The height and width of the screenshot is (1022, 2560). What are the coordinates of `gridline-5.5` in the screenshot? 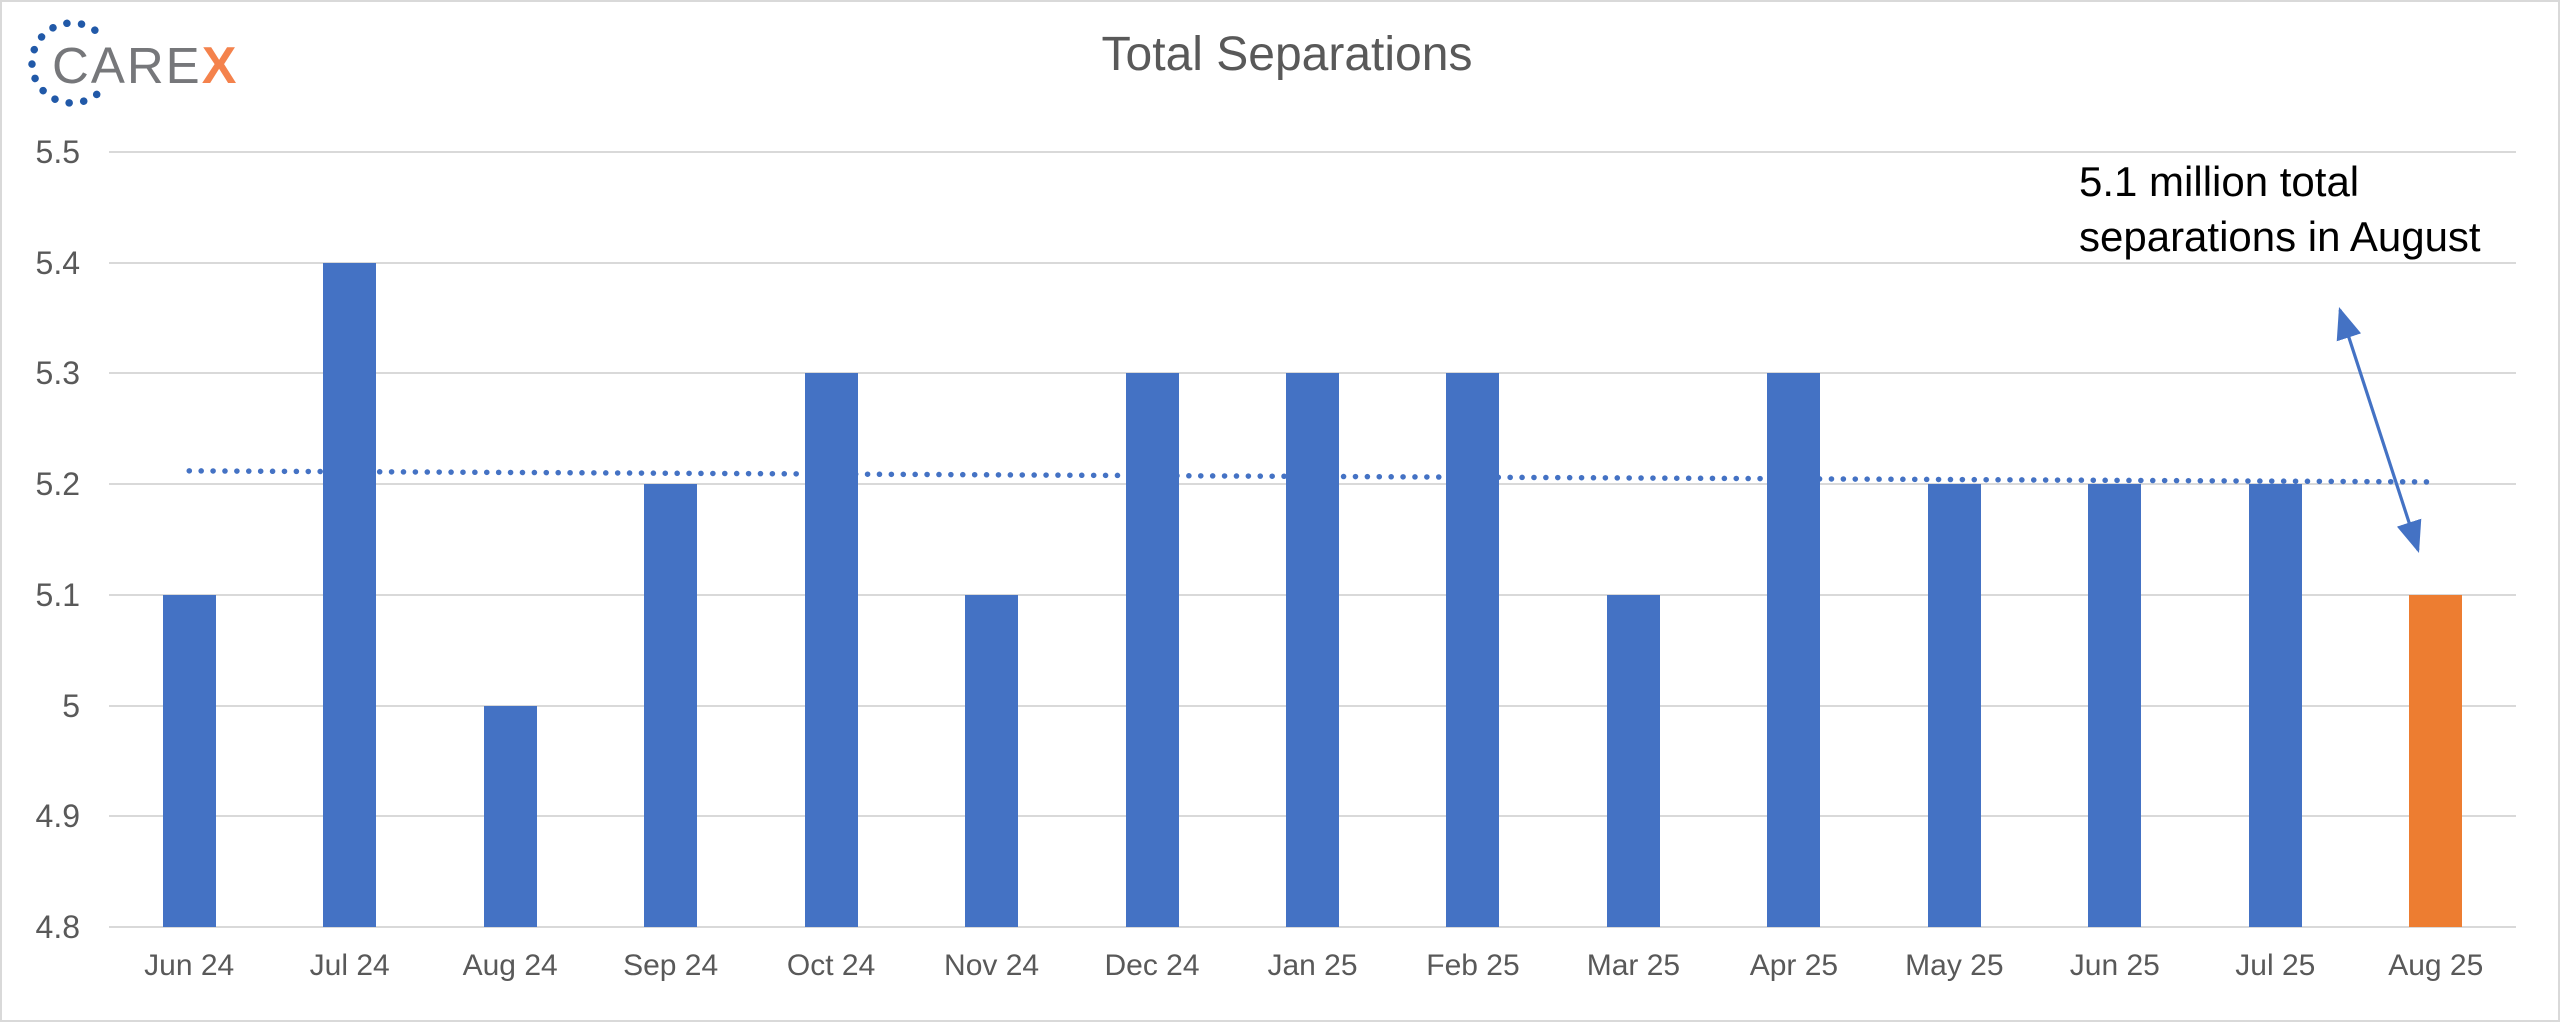 It's located at (1312, 152).